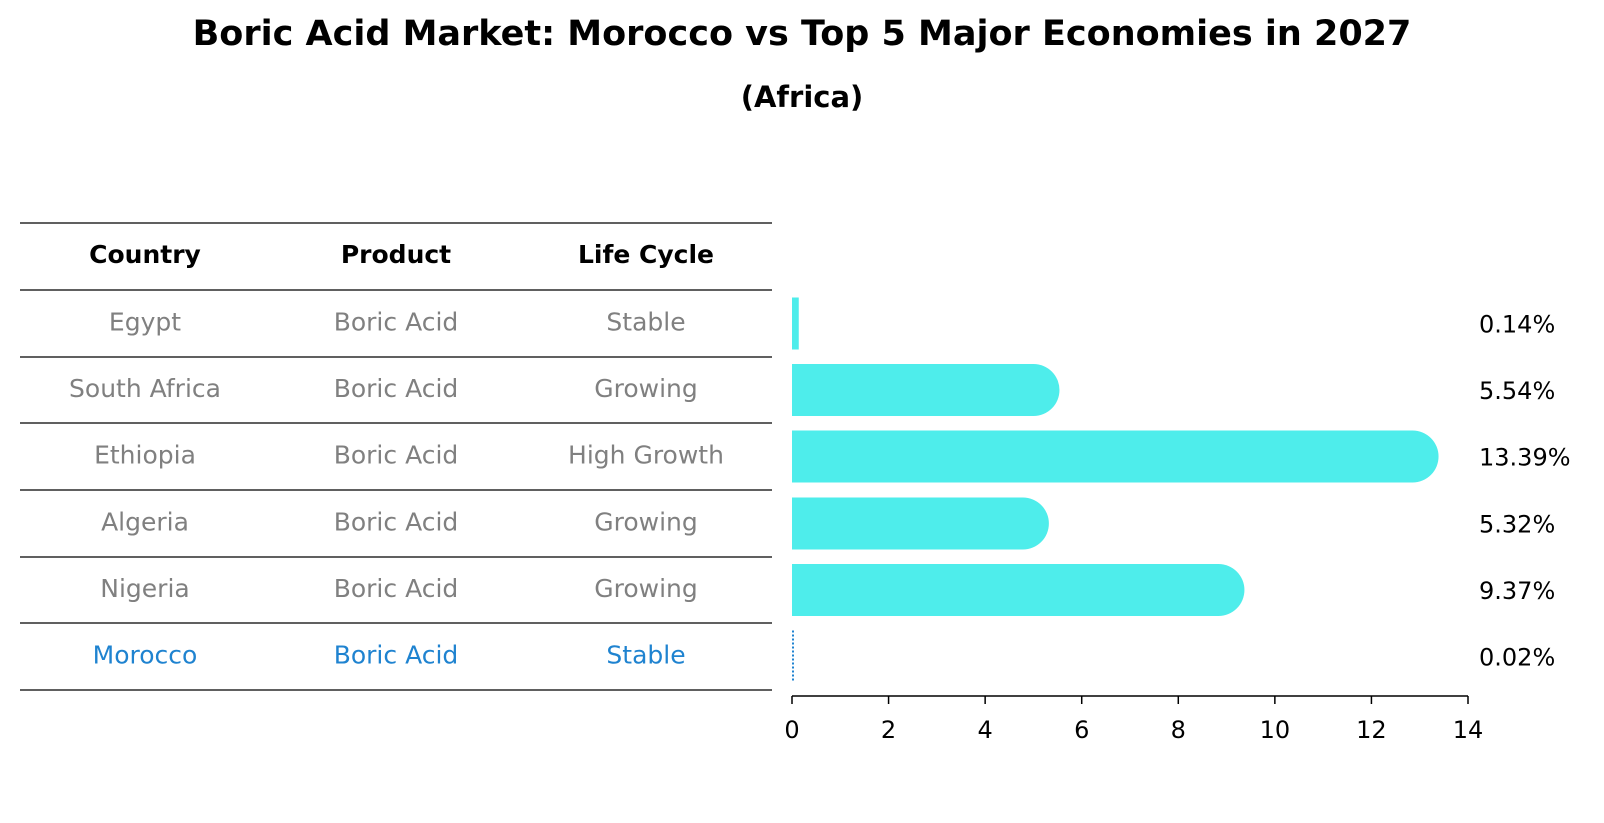 Image resolution: width=1604 pixels, height=823 pixels. Describe the element at coordinates (646, 455) in the screenshot. I see `table-cell-life-cycle: High Growth` at that location.